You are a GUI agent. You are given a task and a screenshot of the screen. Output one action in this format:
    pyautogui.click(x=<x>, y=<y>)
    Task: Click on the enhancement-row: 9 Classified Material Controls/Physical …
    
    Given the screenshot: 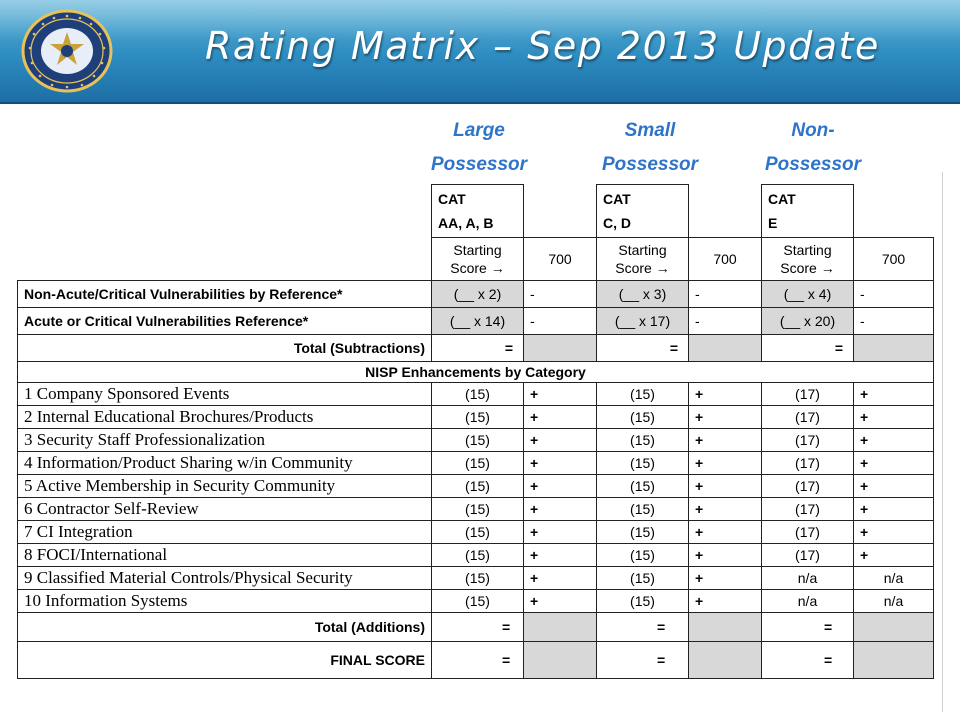 What is the action you would take?
    pyautogui.click(x=475, y=578)
    